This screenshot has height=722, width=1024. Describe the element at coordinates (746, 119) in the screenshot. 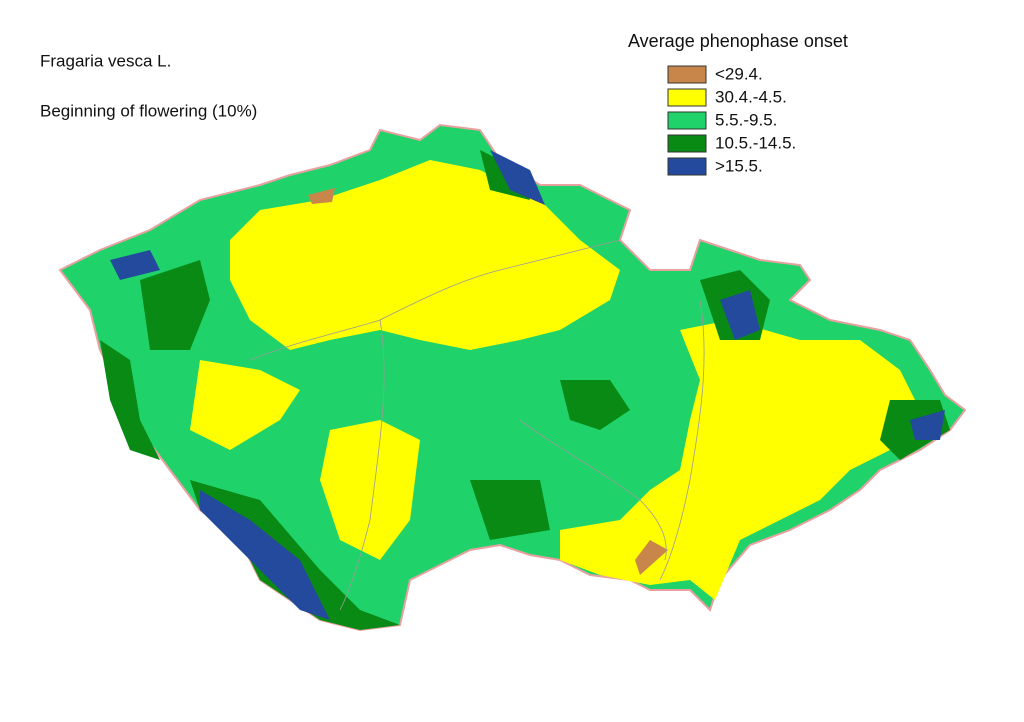

I see `legend-label: 5.5.-9.5.` at that location.